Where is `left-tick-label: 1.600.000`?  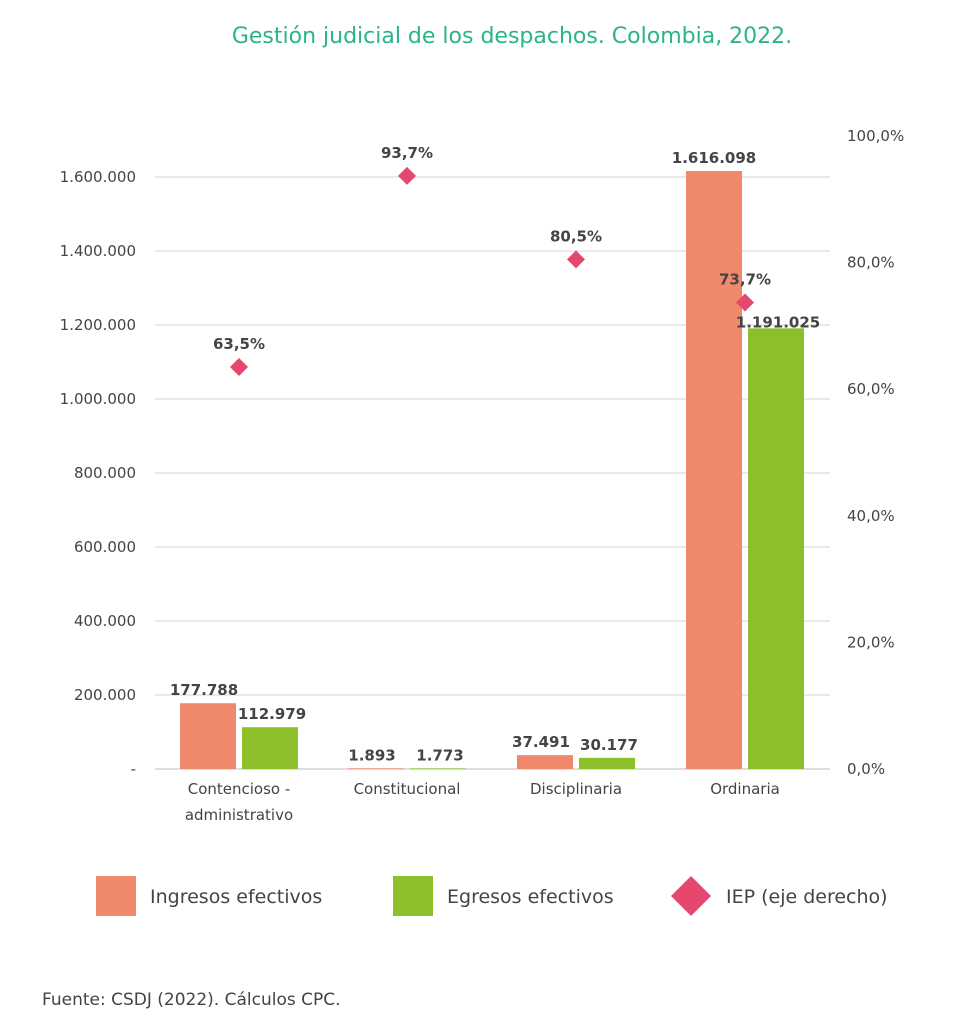 left-tick-label: 1.600.000 is located at coordinates (98, 177).